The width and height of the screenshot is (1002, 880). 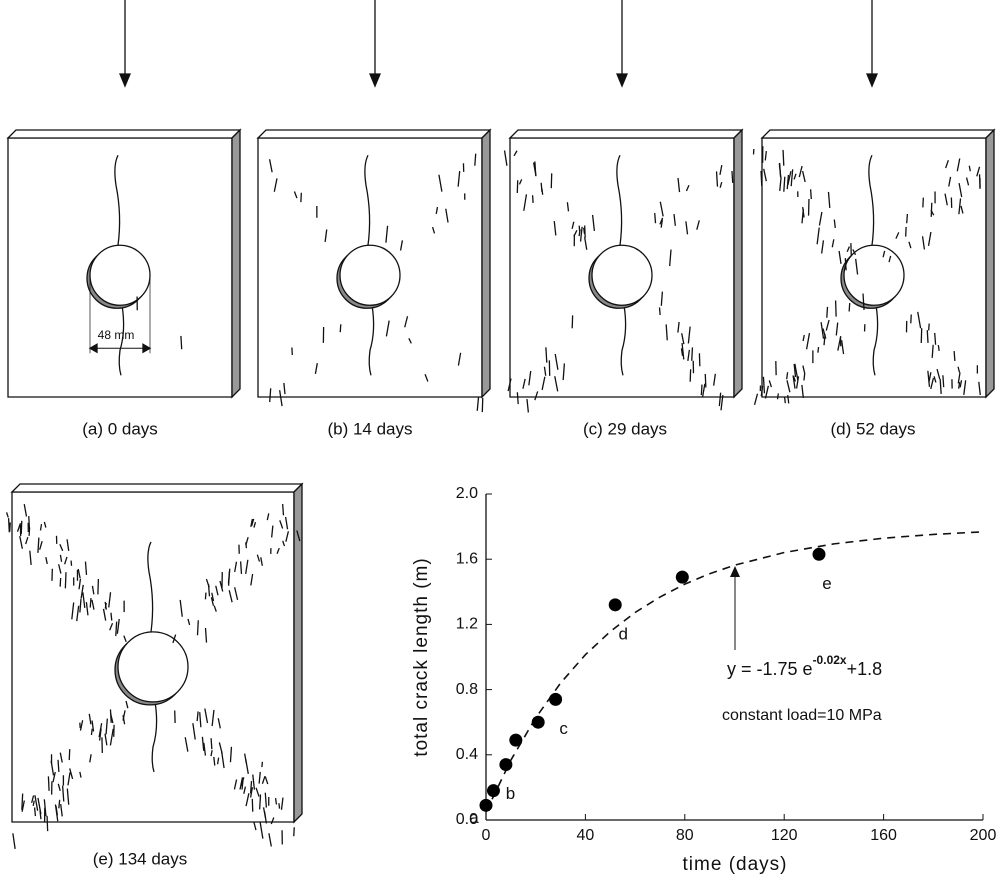 I want to click on y-tick-label: 2.0, so click(x=467, y=493).